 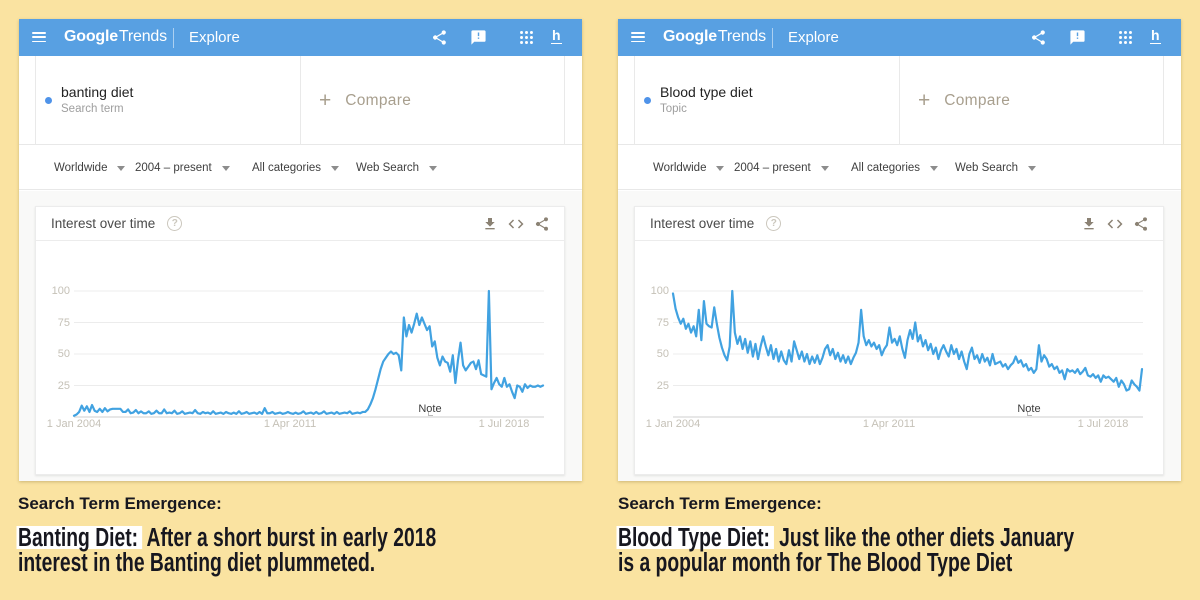 I want to click on compare-label: Compare, so click(x=378, y=100).